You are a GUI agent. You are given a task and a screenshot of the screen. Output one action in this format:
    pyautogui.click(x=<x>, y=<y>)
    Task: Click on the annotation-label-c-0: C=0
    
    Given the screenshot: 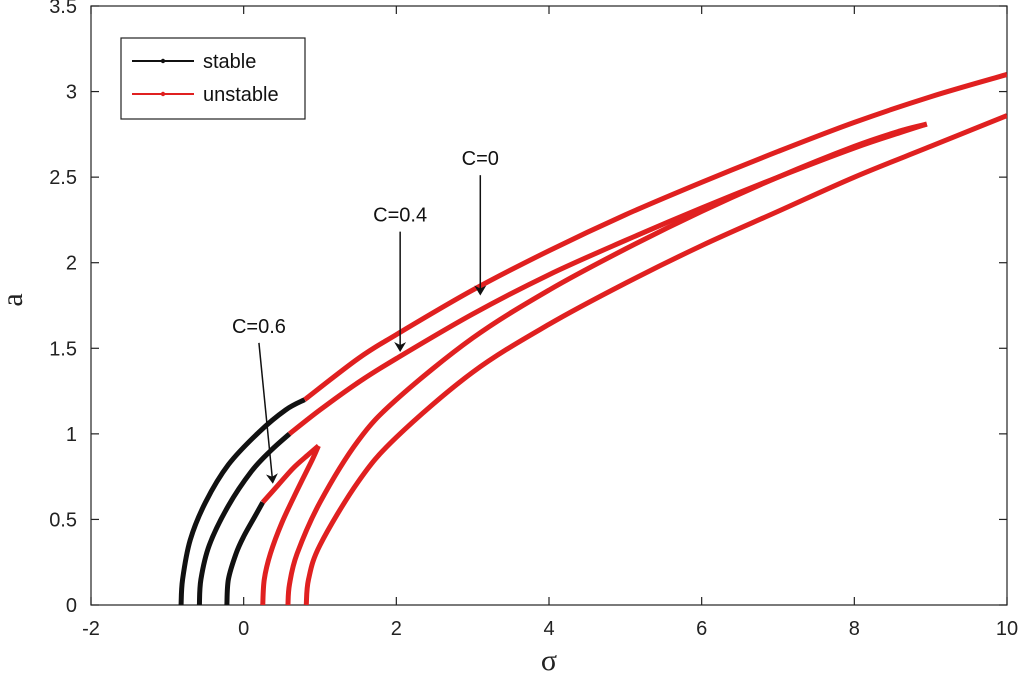 What is the action you would take?
    pyautogui.click(x=480, y=159)
    